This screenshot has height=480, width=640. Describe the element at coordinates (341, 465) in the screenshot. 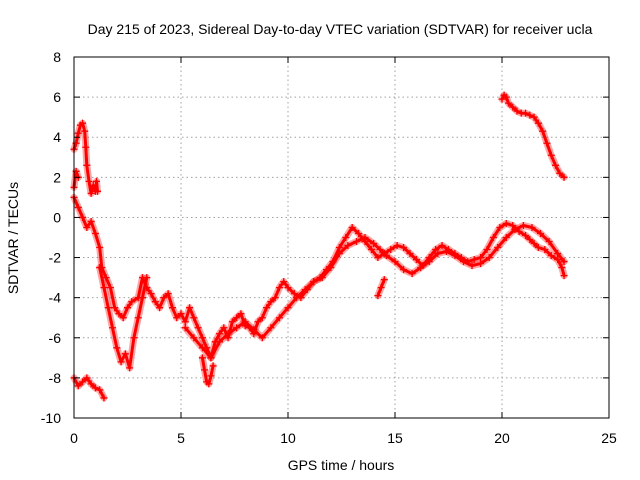

I see `x-axis-label: GPS time / hours` at that location.